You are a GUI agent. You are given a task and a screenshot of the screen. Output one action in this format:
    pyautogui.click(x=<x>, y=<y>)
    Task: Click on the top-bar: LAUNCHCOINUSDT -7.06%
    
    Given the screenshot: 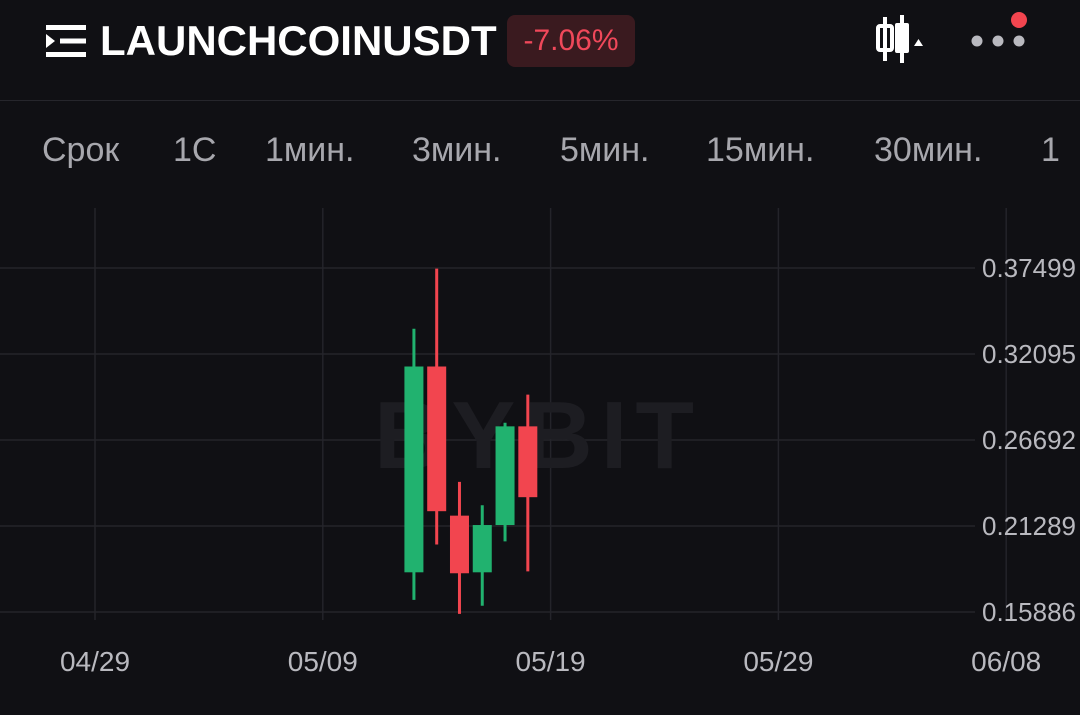 What is the action you would take?
    pyautogui.click(x=540, y=50)
    